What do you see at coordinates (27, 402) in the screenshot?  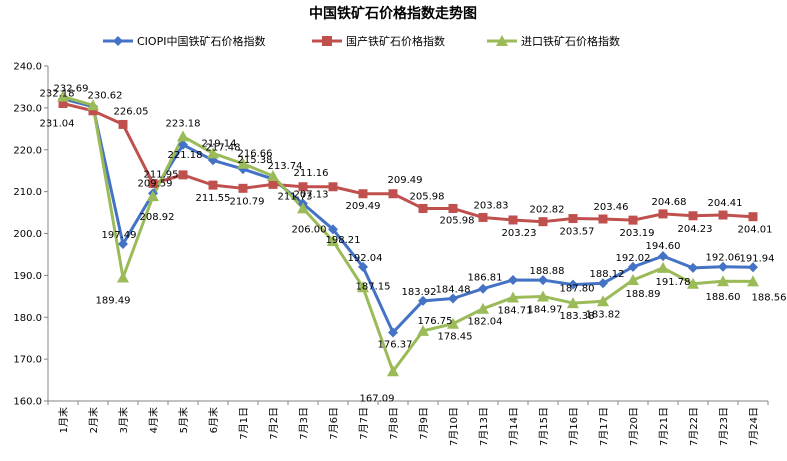 I see `y-tick-label: 160.0` at bounding box center [27, 402].